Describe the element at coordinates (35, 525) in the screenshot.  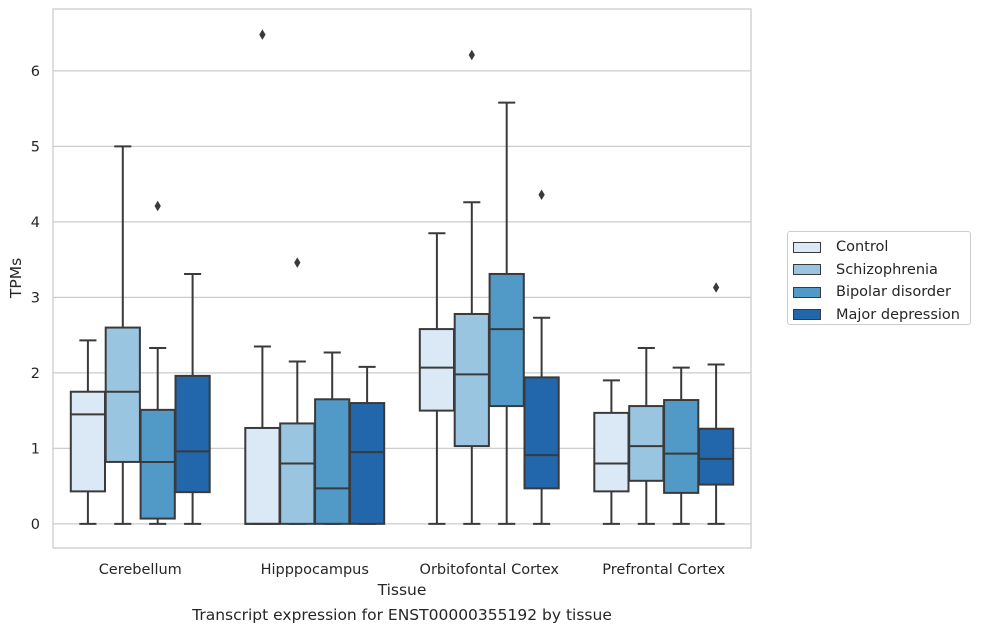
I see `y-tick-label: 0` at that location.